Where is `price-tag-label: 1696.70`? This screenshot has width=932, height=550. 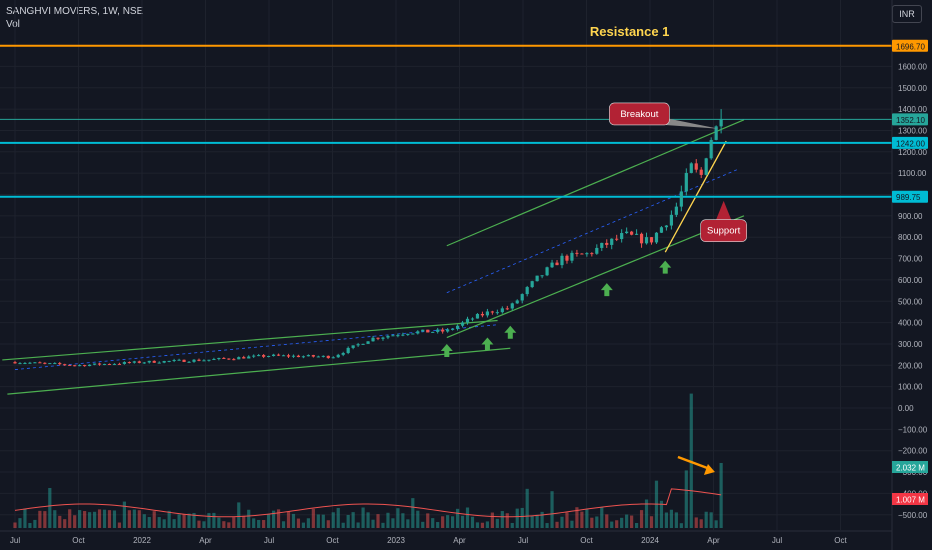
price-tag-label: 1696.70 is located at coordinates (910, 46).